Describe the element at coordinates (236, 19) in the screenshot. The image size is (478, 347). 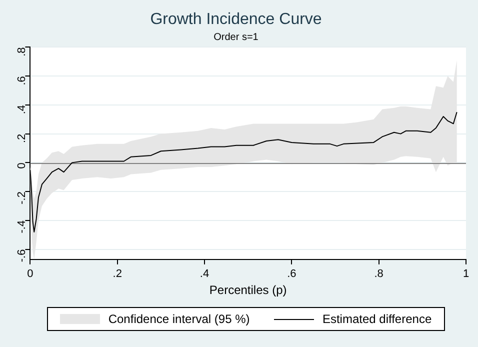
I see `chart-title: Growth Incidence Curve` at that location.